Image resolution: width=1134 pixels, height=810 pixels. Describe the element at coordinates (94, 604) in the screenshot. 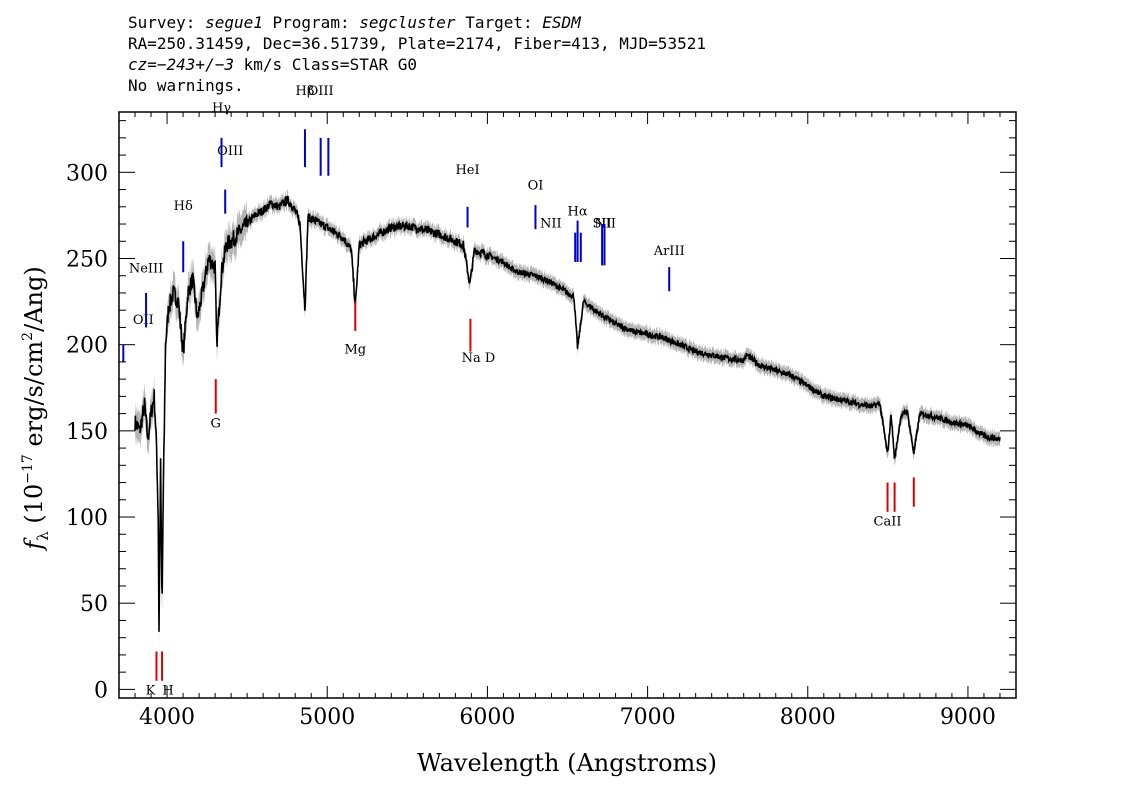

I see `y-tick-label: 50` at that location.